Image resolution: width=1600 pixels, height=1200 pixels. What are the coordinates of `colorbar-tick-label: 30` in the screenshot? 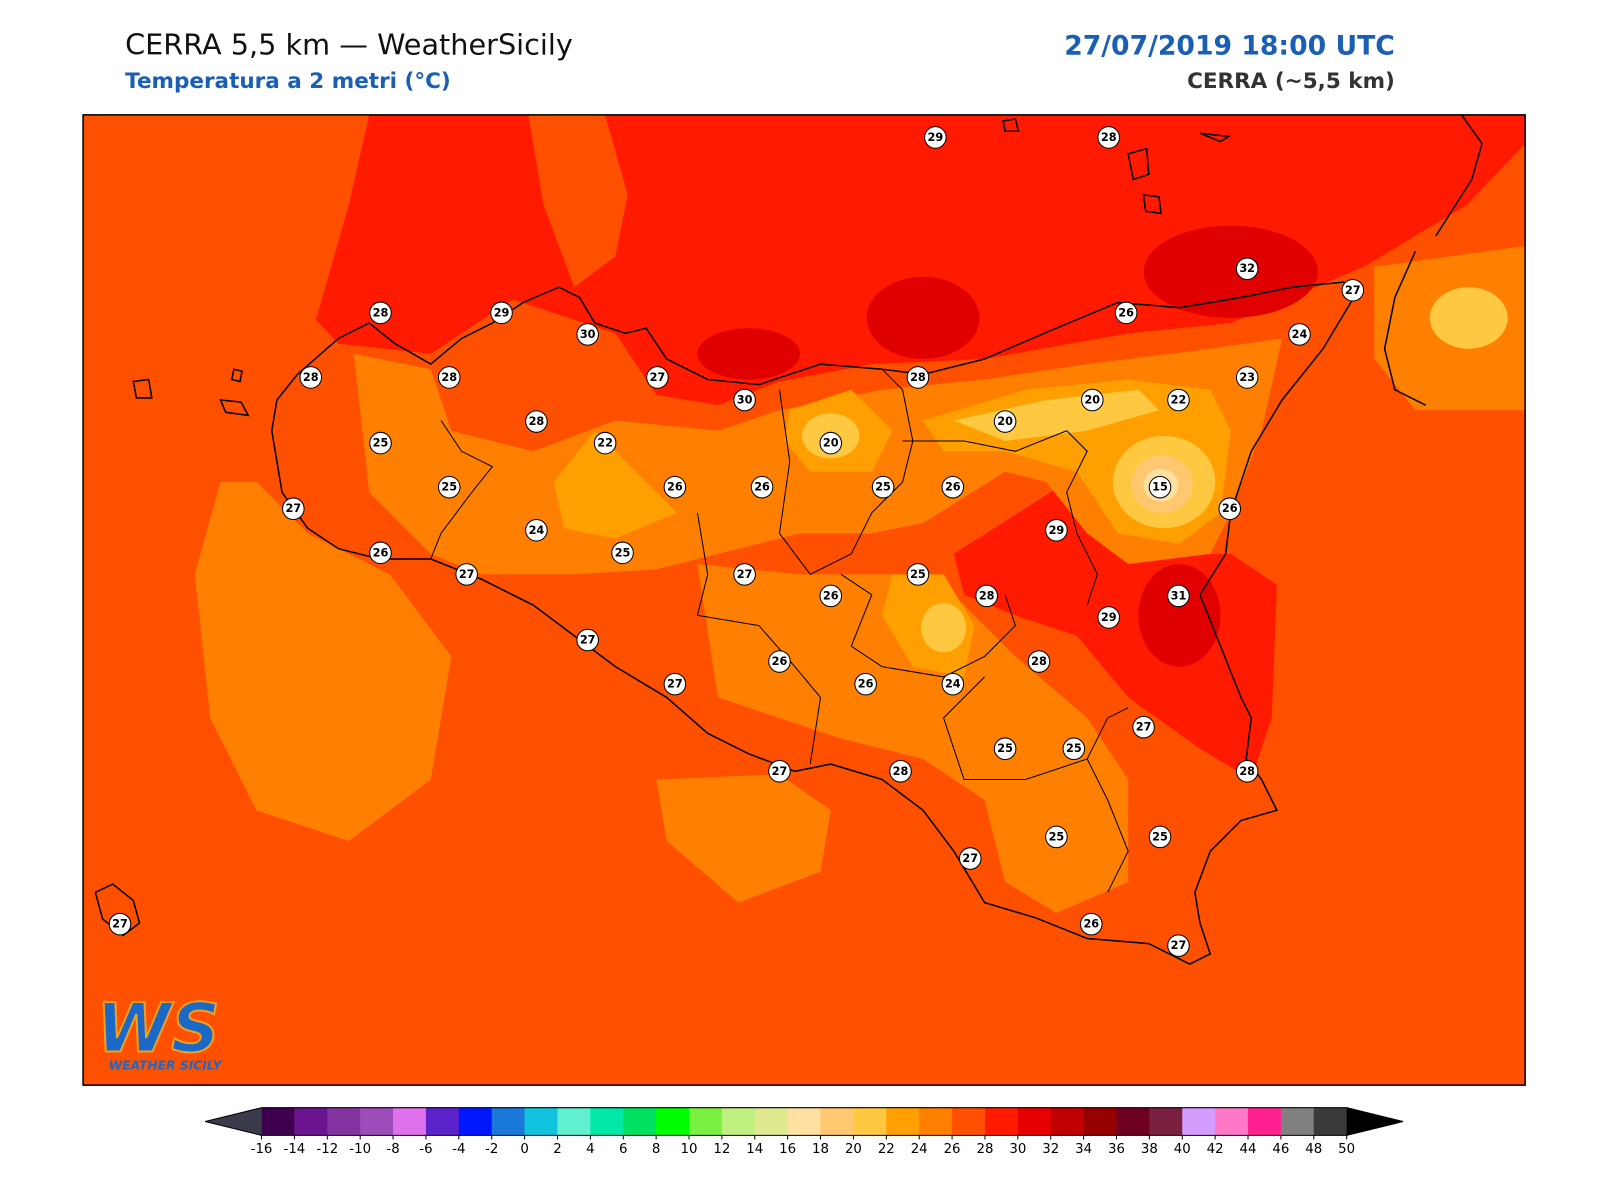 It's located at (1017, 1149).